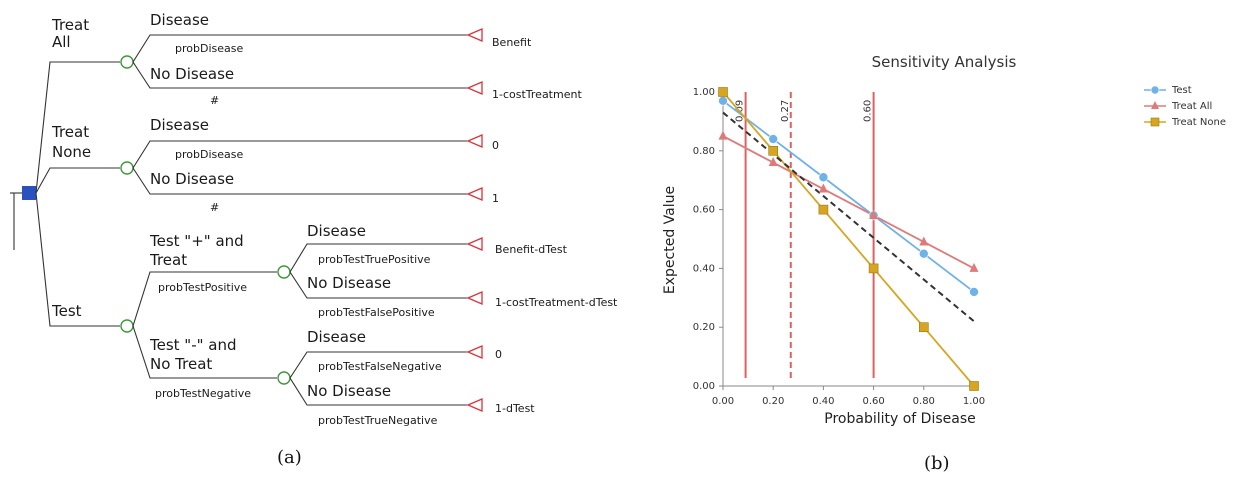  Describe the element at coordinates (556, 302) in the screenshot. I see `payoff-pos-no-disease: 1-costTreatment-dTest` at that location.